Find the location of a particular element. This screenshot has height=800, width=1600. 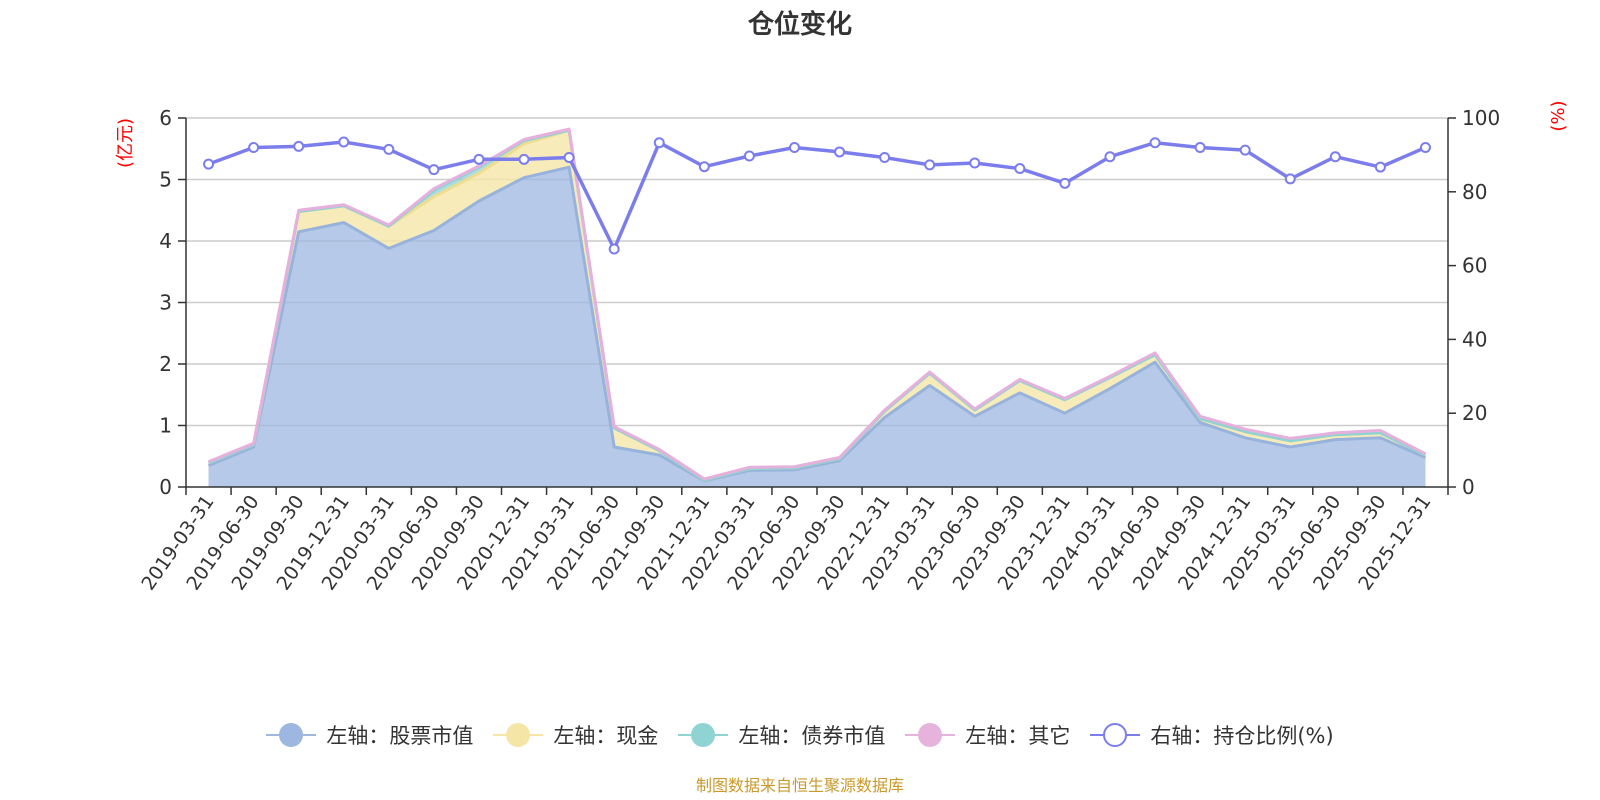

legend-item-other: 左轴：其它 is located at coordinates (987, 735).